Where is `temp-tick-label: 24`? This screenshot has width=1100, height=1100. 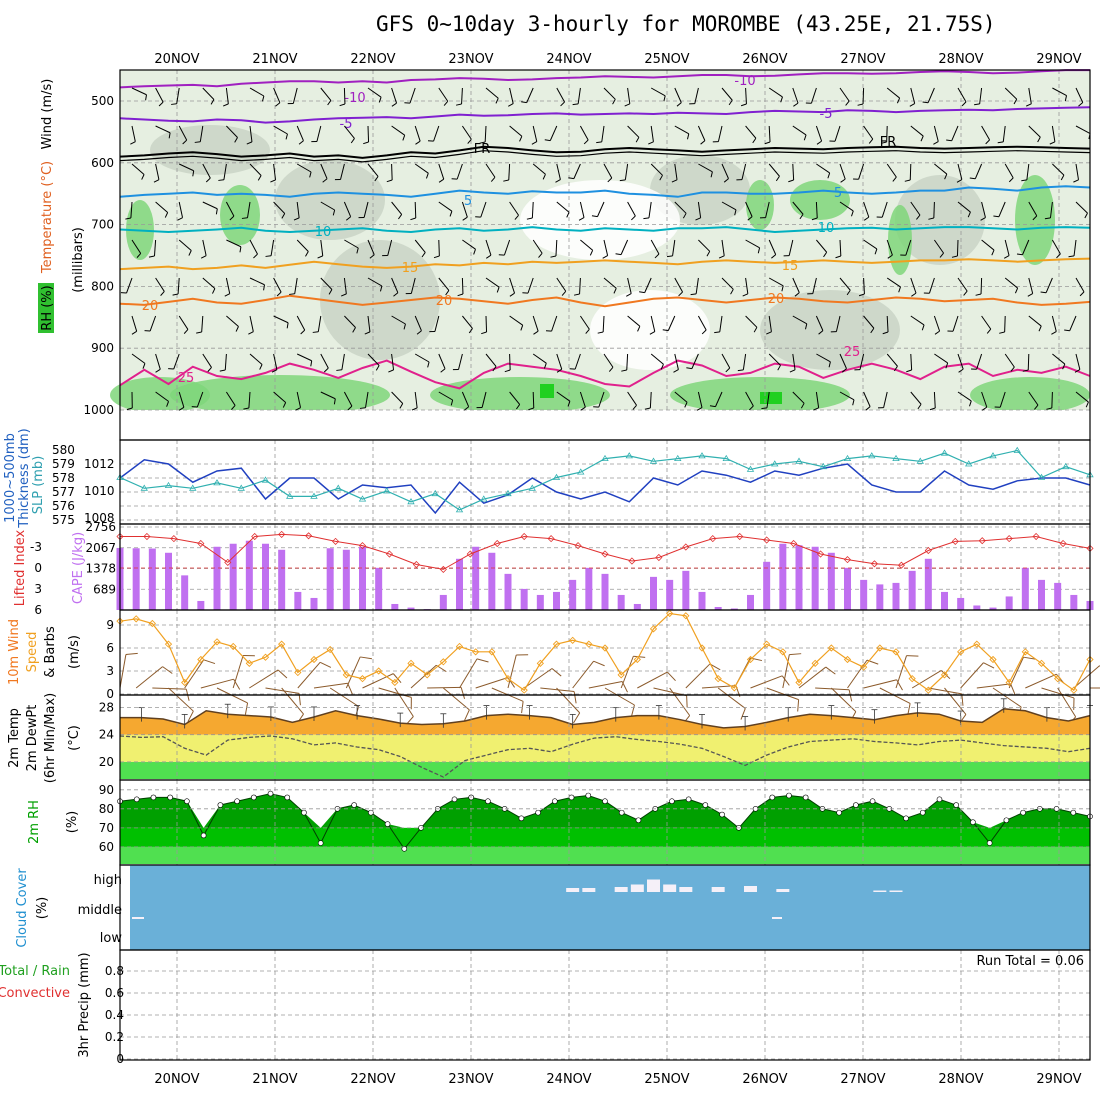 temp-tick-label: 24 is located at coordinates (106, 735).